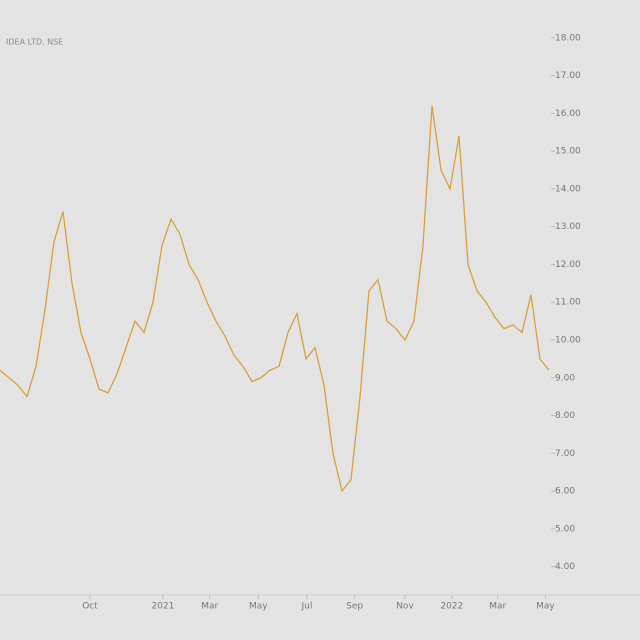  Describe the element at coordinates (568, 38) in the screenshot. I see `y-tick-label: 18.00` at that location.